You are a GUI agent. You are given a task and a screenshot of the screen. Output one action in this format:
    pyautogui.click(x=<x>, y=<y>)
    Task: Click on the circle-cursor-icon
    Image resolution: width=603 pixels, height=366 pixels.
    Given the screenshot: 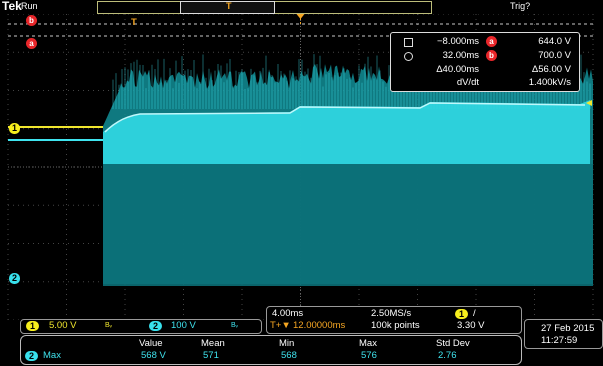 What is the action you would take?
    pyautogui.click(x=408, y=56)
    